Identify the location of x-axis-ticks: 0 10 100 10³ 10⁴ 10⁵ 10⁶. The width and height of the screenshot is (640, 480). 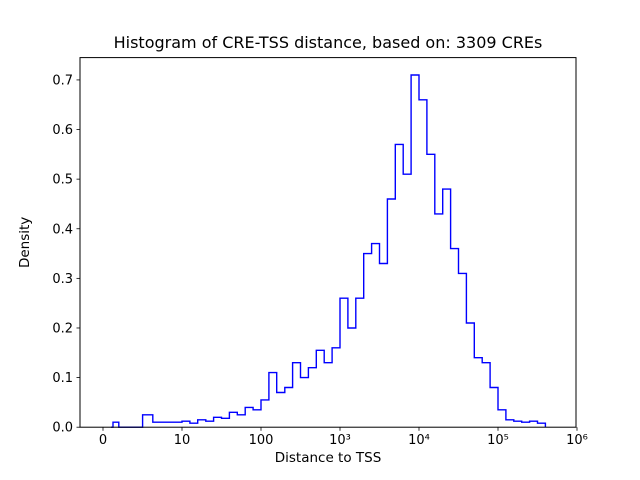
(343, 437).